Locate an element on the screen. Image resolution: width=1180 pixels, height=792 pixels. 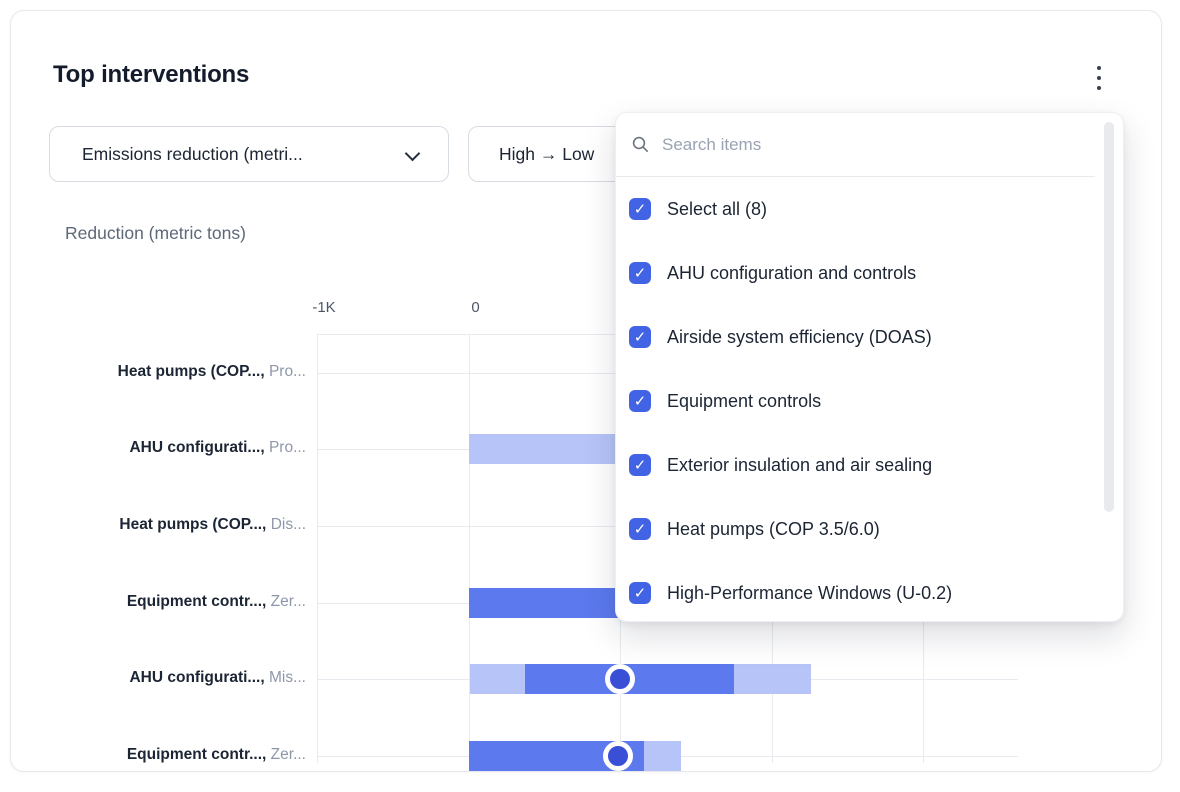
search-row is located at coordinates (869, 144).